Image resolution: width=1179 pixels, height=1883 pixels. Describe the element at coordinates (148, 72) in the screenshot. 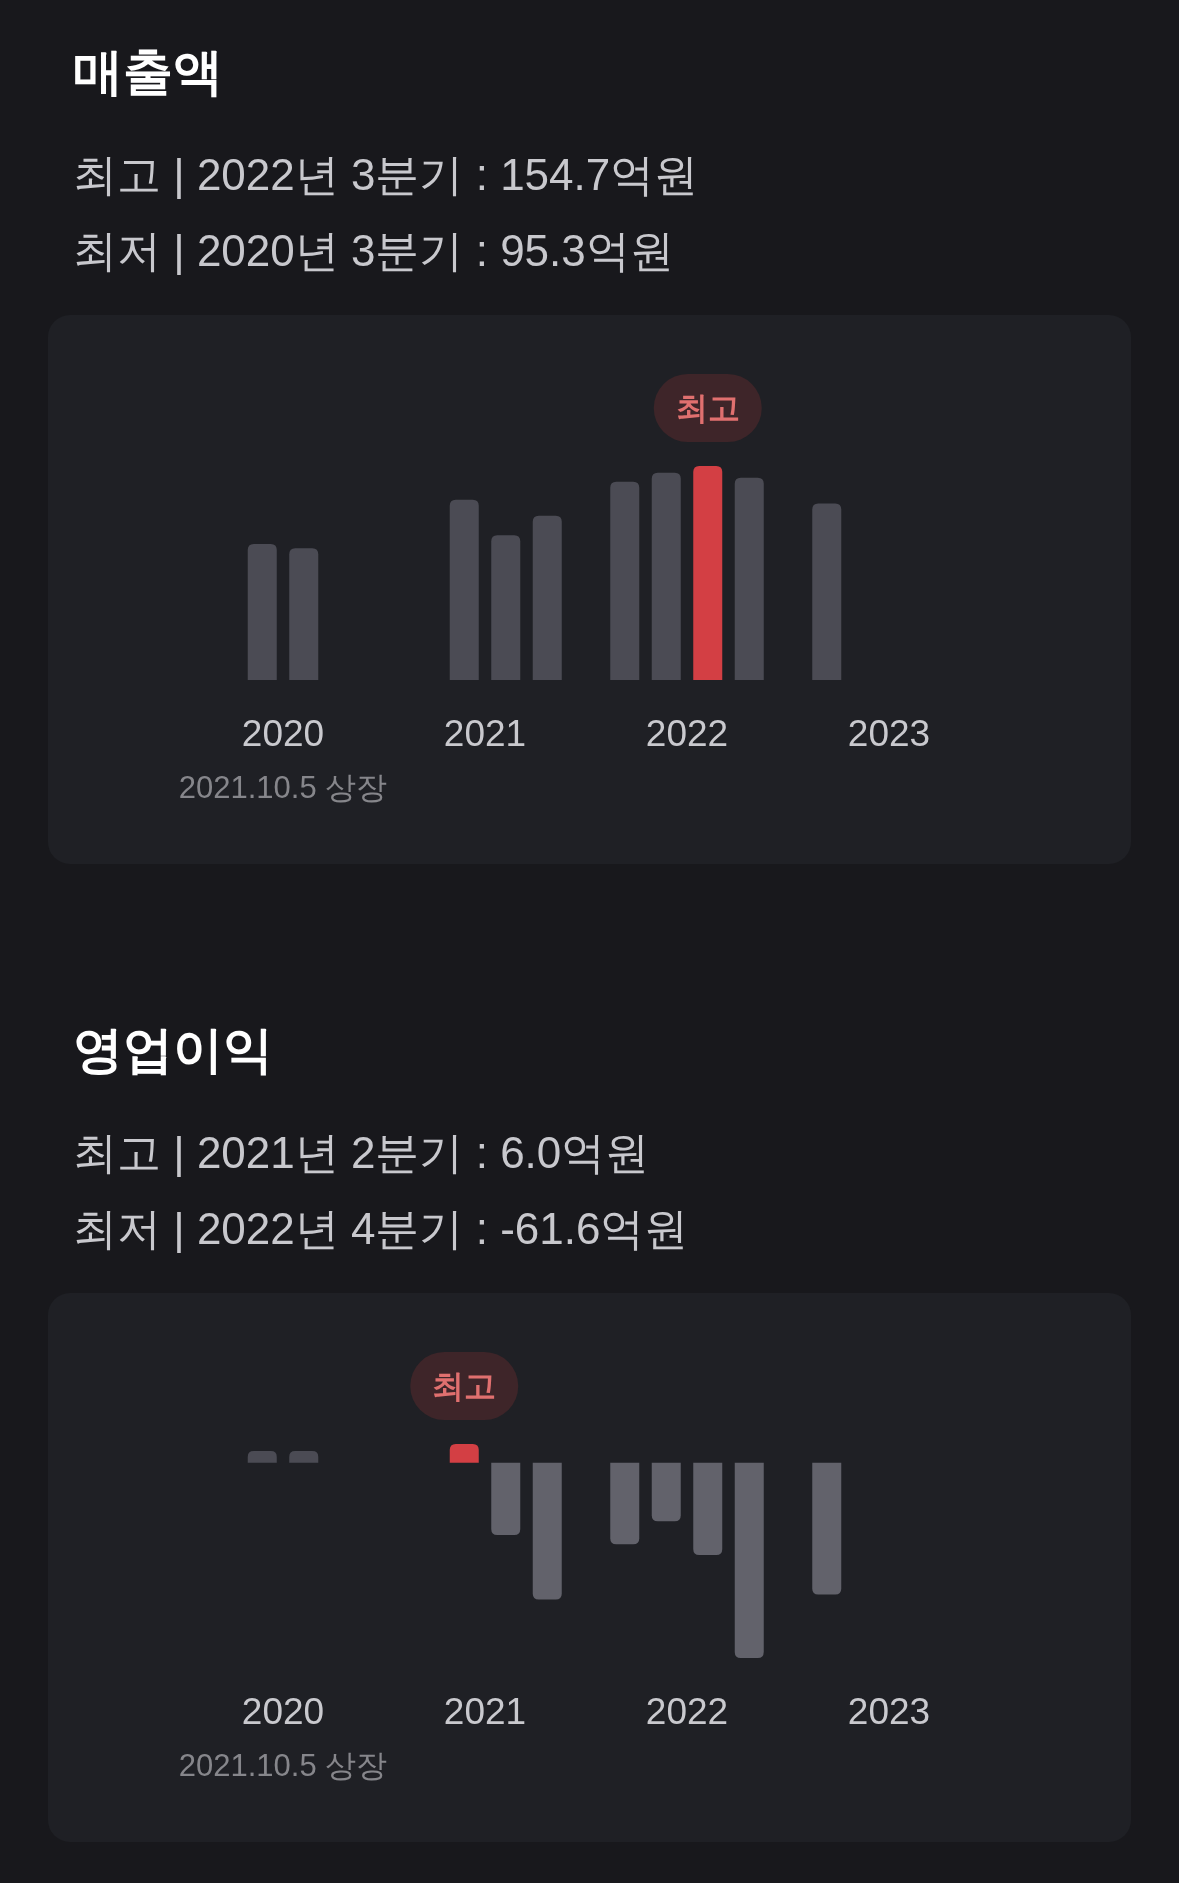

I see `chart-title: 매출액` at that location.